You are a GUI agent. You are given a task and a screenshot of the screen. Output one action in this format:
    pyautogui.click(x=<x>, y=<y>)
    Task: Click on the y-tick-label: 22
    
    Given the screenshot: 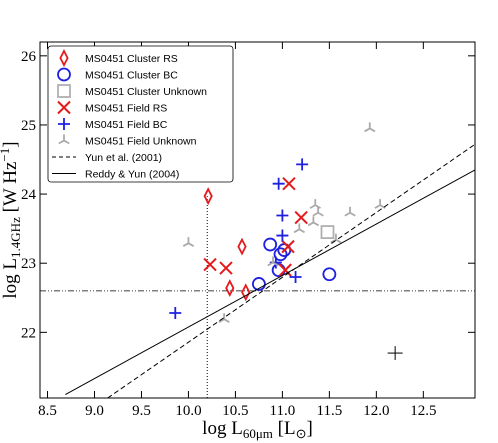 What is the action you would take?
    pyautogui.click(x=28, y=333)
    